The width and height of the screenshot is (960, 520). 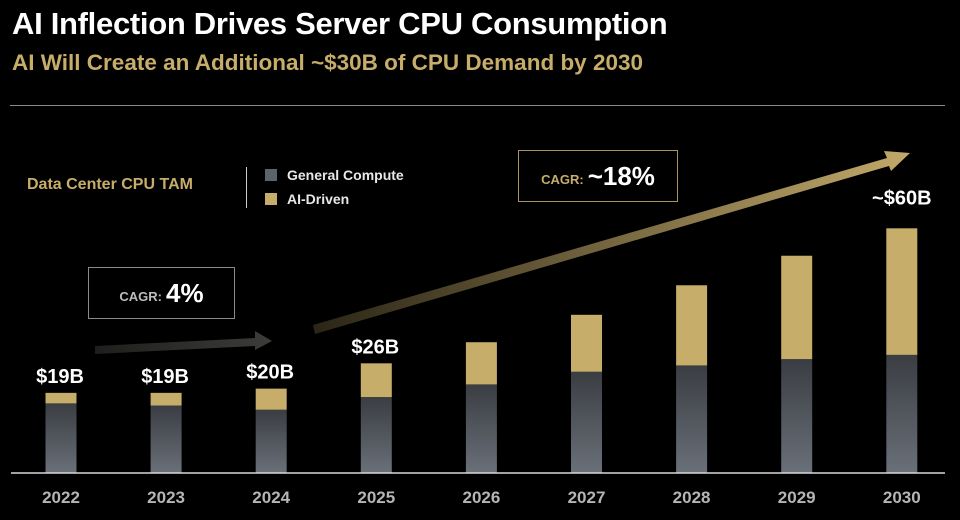 What do you see at coordinates (375, 347) in the screenshot?
I see `total-label: $26B` at bounding box center [375, 347].